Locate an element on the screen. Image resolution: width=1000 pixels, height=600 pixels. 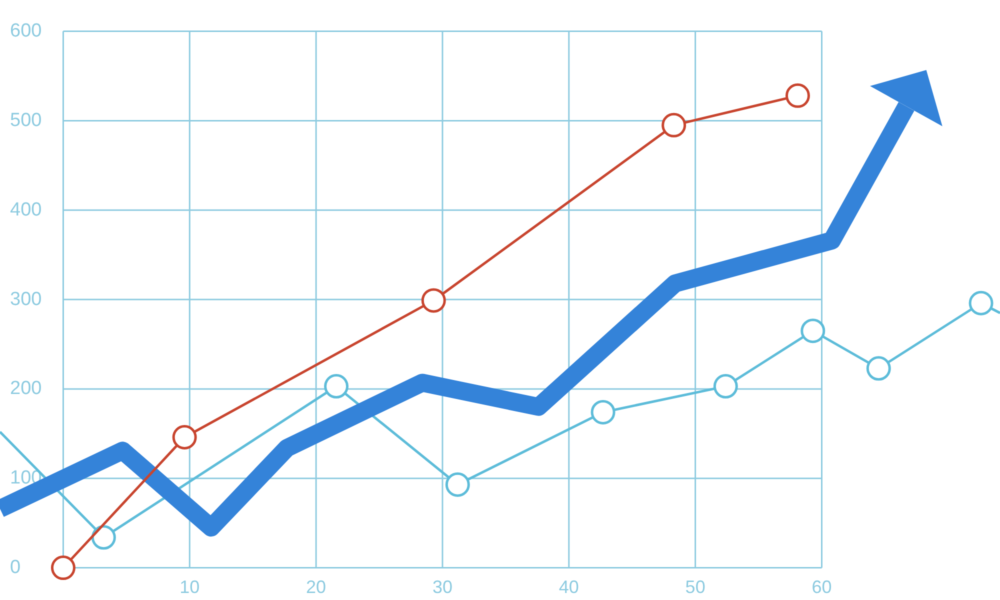
y-tick-label: 400 is located at coordinates (26, 209).